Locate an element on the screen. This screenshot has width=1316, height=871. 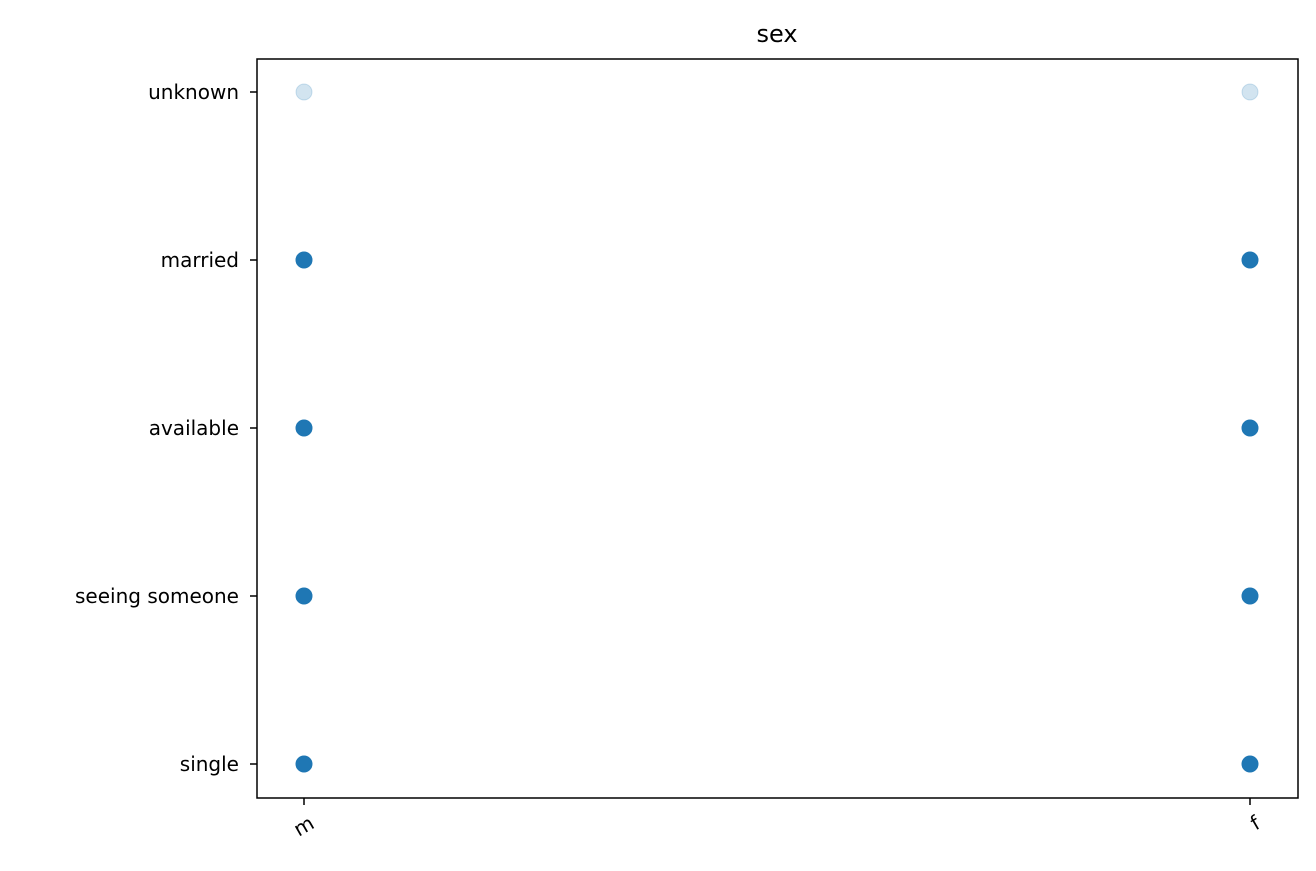
y-tick-label-seeing-someone: seeing someone is located at coordinates (157, 596).